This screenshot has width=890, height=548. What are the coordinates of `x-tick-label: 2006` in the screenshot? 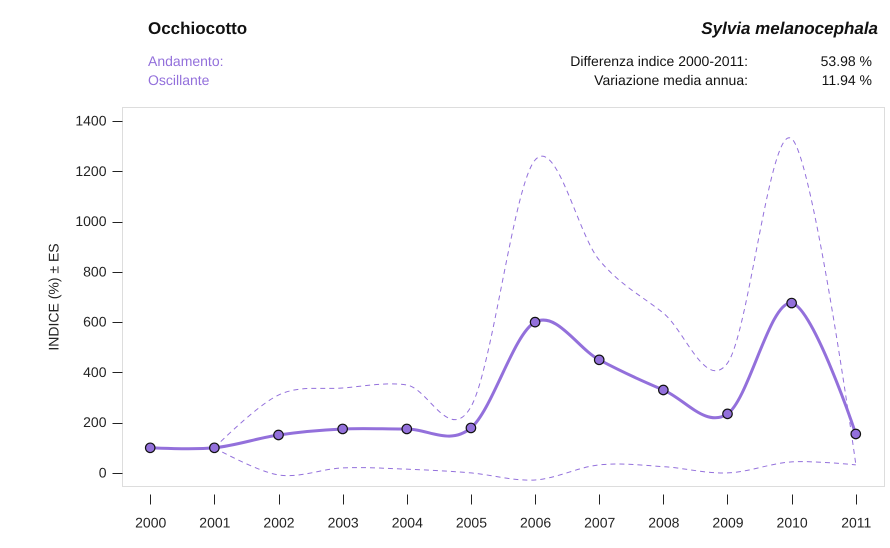 It's located at (536, 522).